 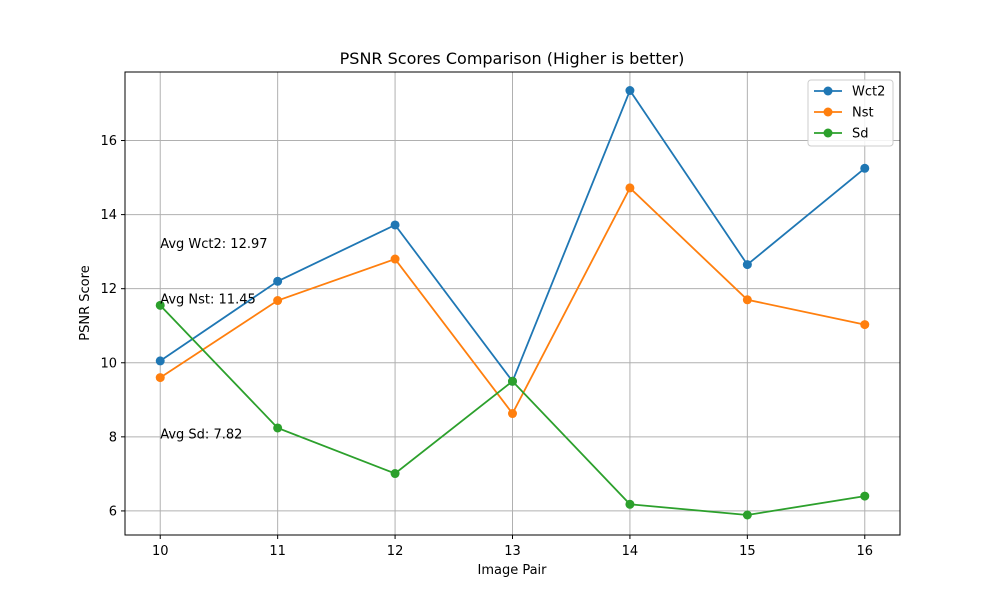 What do you see at coordinates (850, 113) in the screenshot?
I see `legend: Wct2 Nst Sd` at bounding box center [850, 113].